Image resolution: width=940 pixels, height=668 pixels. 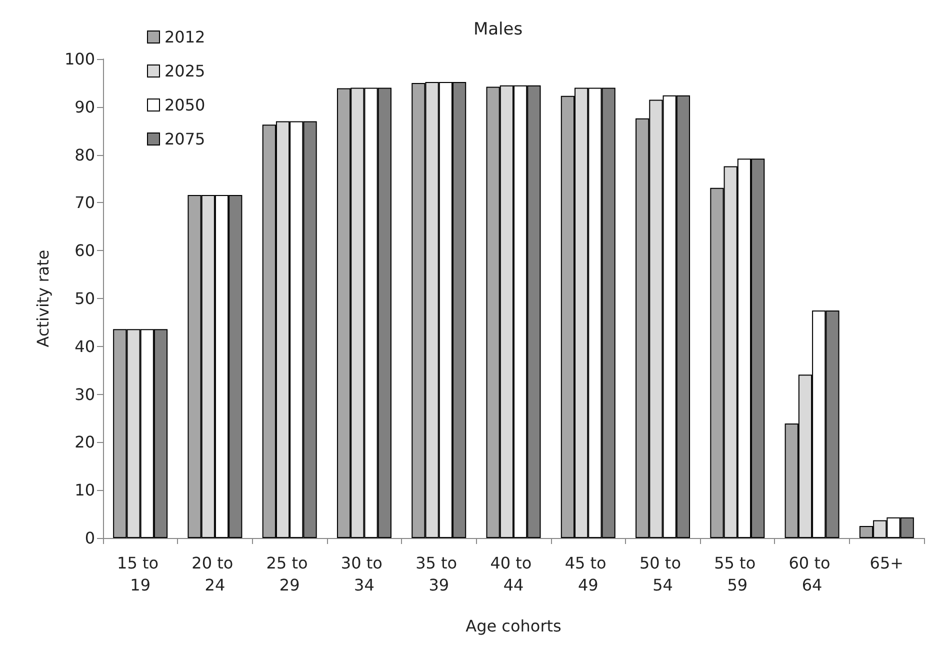 What do you see at coordinates (84, 250) in the screenshot?
I see `y-tick-label: 60` at bounding box center [84, 250].